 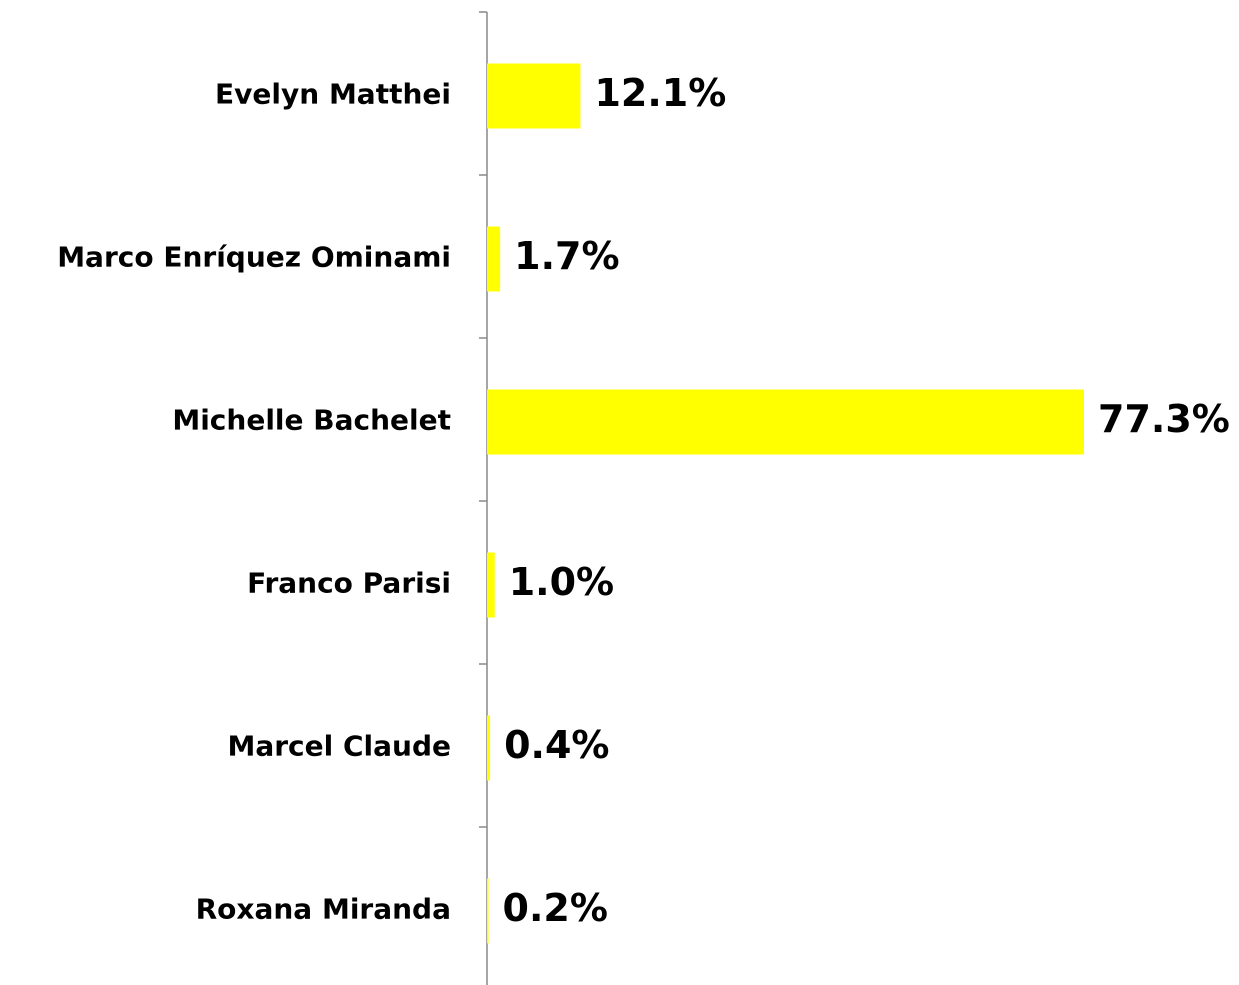 I want to click on category-label: Michelle Bachelet, so click(x=311, y=420).